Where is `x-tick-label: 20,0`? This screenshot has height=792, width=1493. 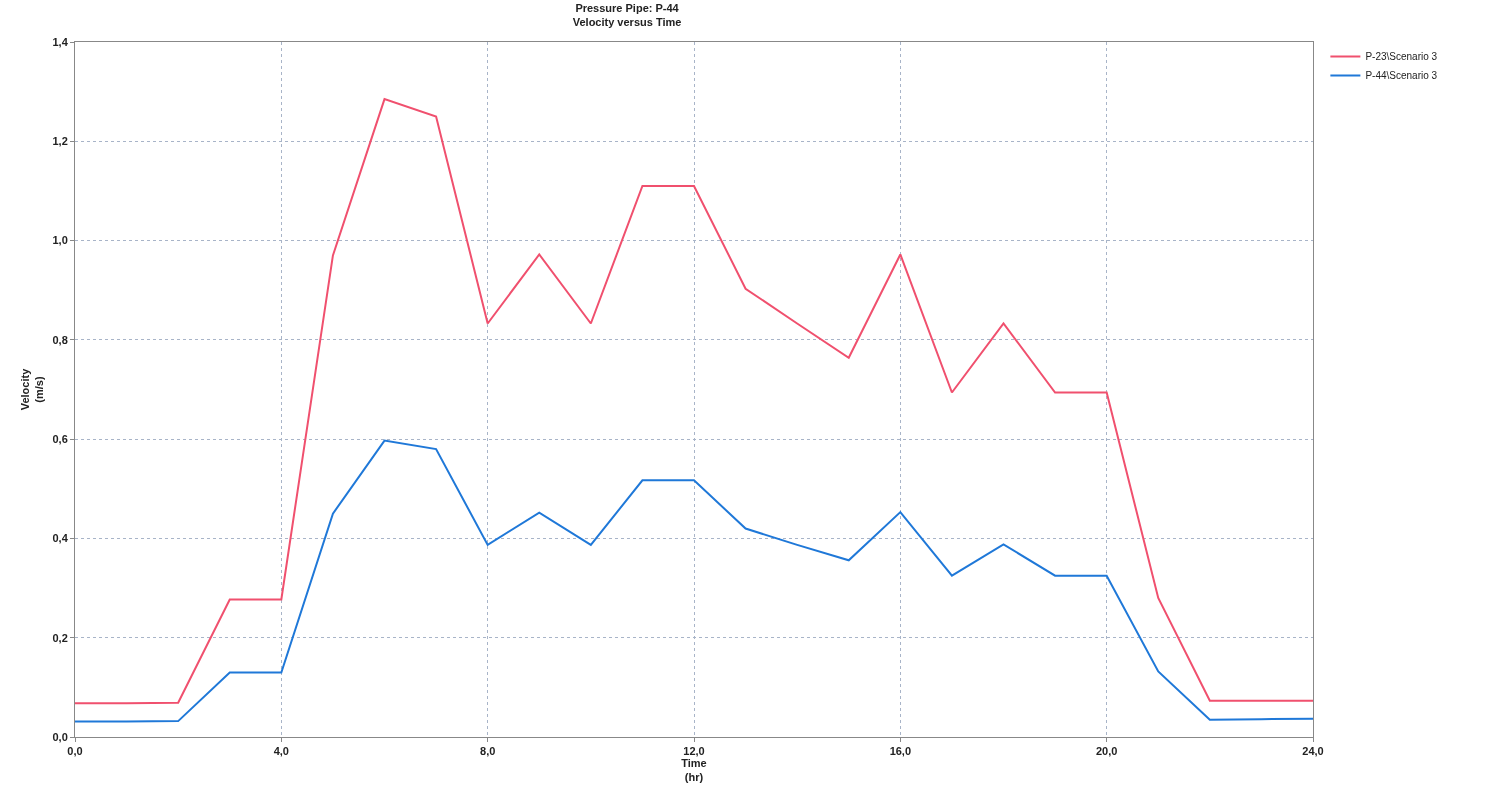 x-tick-label: 20,0 is located at coordinates (1106, 751).